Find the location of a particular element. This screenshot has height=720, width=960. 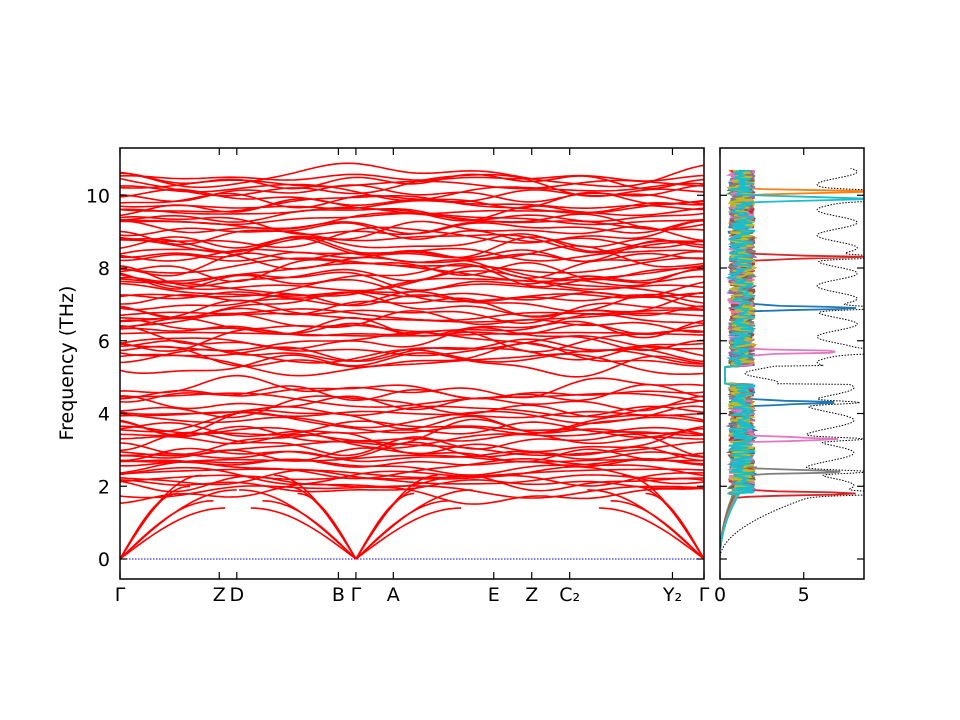

x-tick-label-4: Γ is located at coordinates (356, 595).